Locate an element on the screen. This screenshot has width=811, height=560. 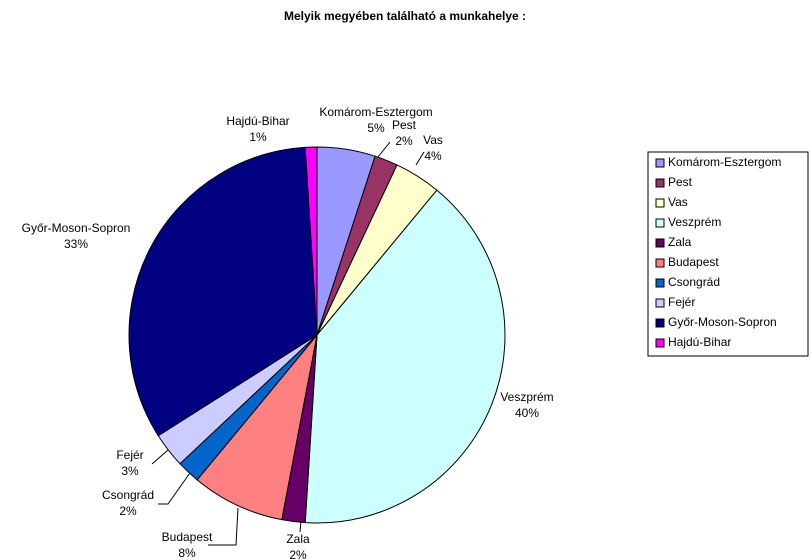
legend-label: Csongrád is located at coordinates (694, 282).